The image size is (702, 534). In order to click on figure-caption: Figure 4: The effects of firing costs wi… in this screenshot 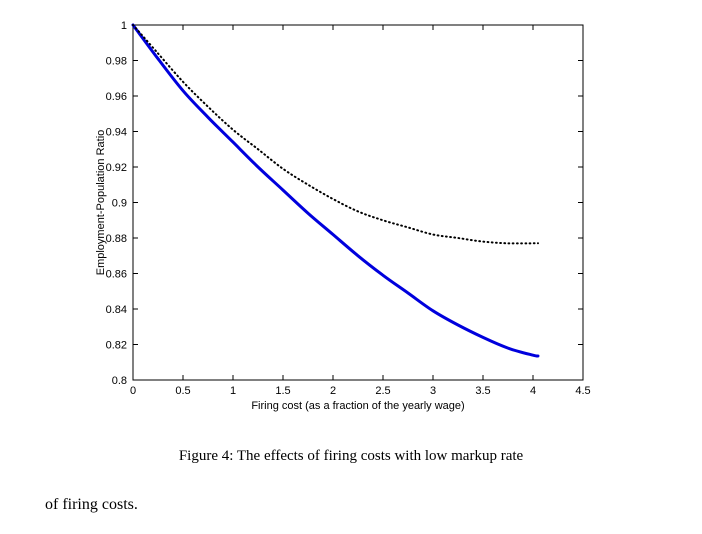, I will do `click(351, 456)`.